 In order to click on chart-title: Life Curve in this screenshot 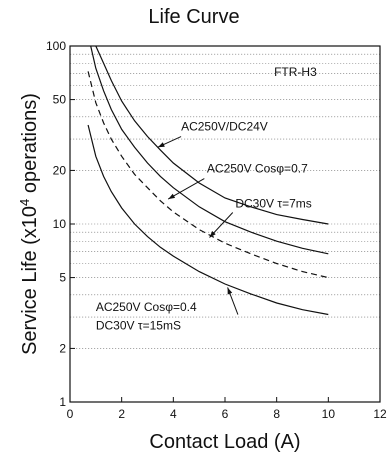, I will do `click(194, 17)`.